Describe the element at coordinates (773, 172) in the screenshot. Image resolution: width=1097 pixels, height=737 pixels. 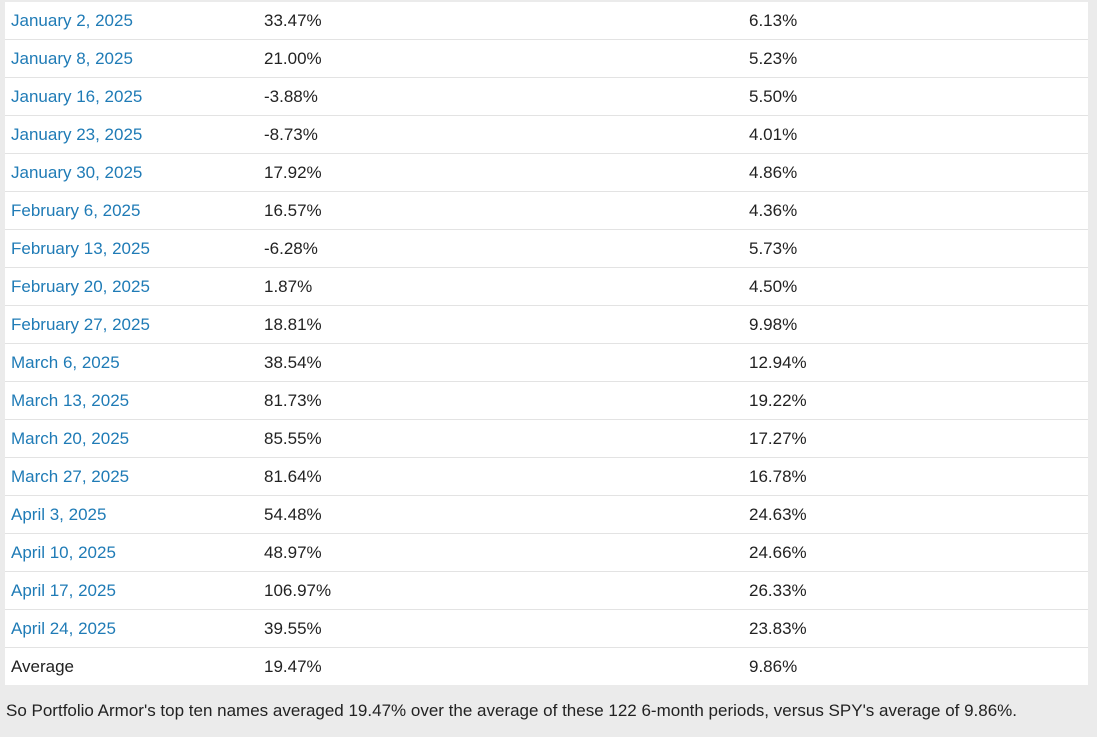
I see `spy-return: 4.86%` at that location.